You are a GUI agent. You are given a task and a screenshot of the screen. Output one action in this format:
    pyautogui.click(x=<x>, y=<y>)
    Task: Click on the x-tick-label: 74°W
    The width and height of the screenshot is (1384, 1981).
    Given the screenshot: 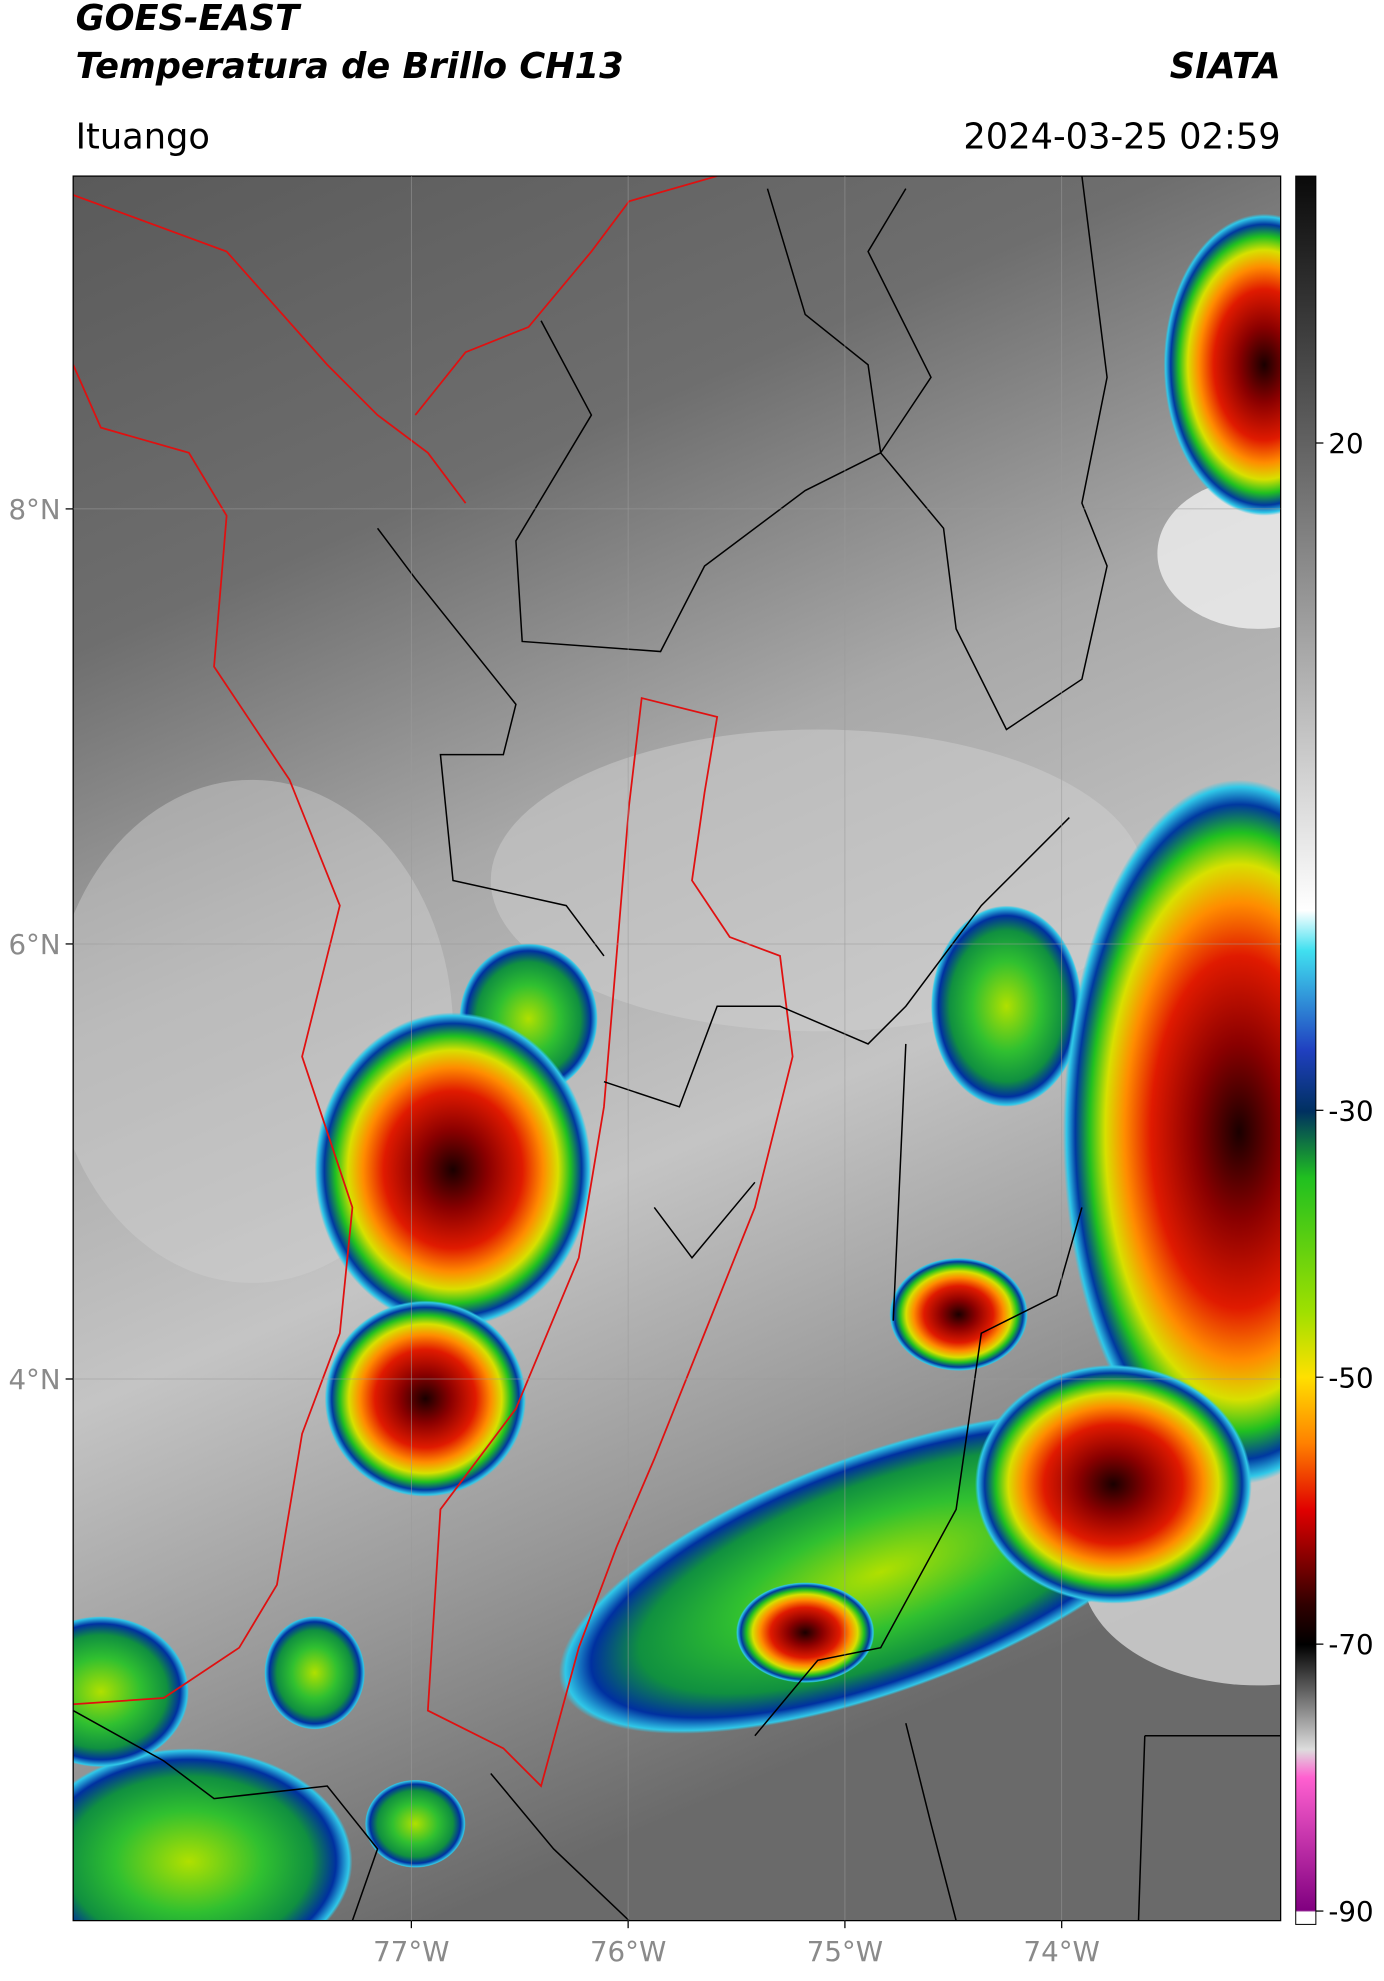 What is the action you would take?
    pyautogui.click(x=1062, y=1951)
    